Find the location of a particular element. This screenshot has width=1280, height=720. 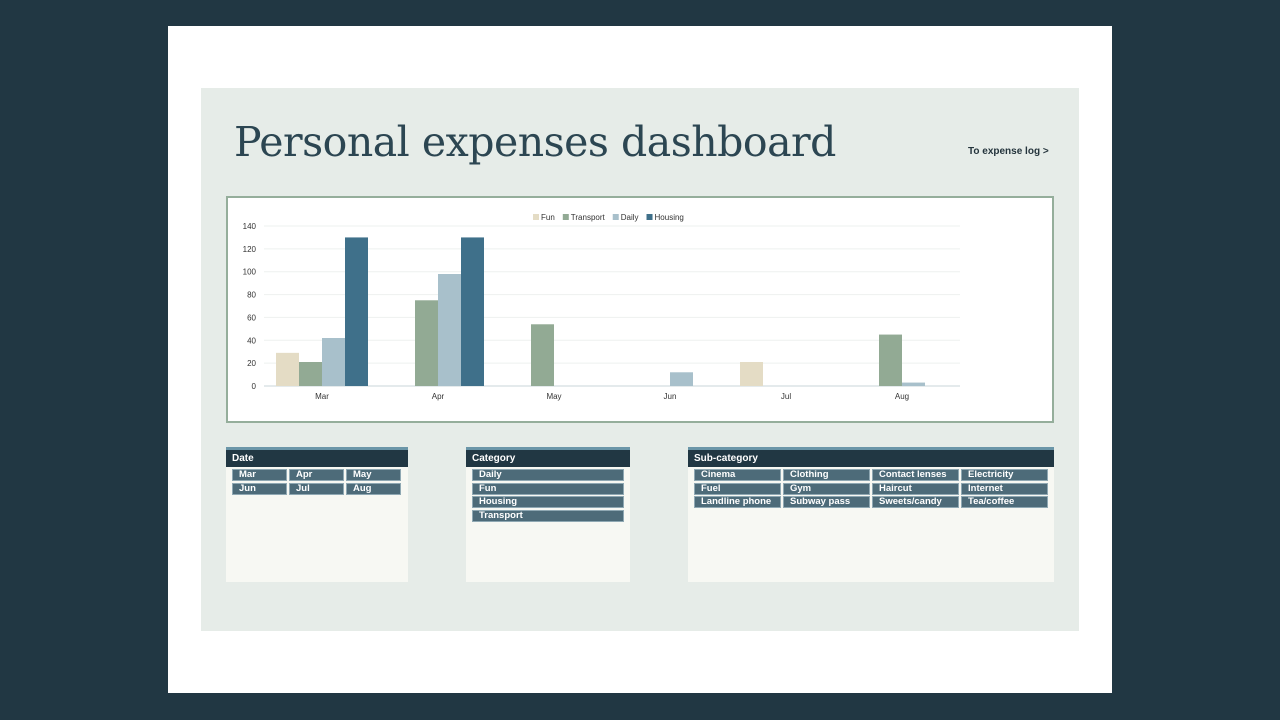

legend-swatch-fun is located at coordinates (536, 217).